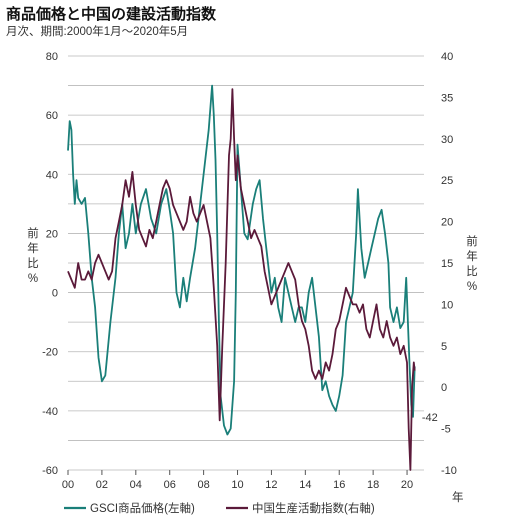  What do you see at coordinates (447, 223) in the screenshot?
I see `right-tick-label: 20` at bounding box center [447, 223].